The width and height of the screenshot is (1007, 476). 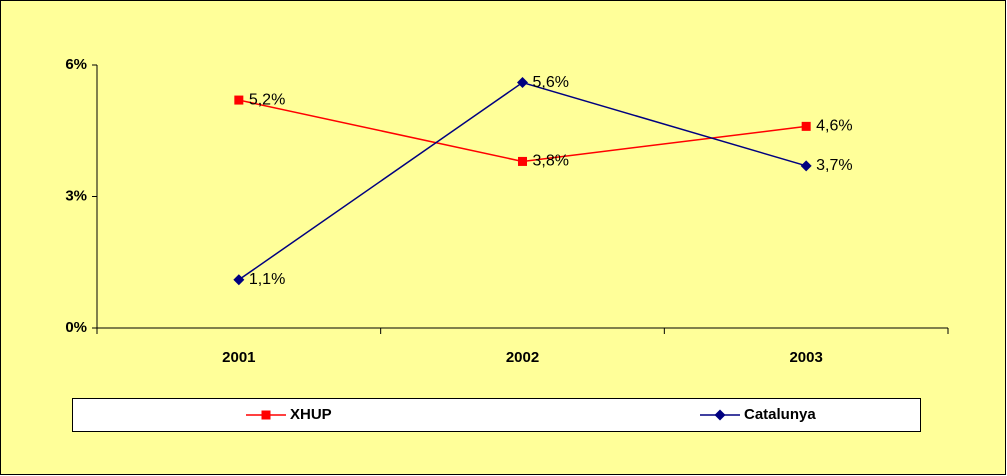 I want to click on data-label: 3,8%, so click(x=551, y=161).